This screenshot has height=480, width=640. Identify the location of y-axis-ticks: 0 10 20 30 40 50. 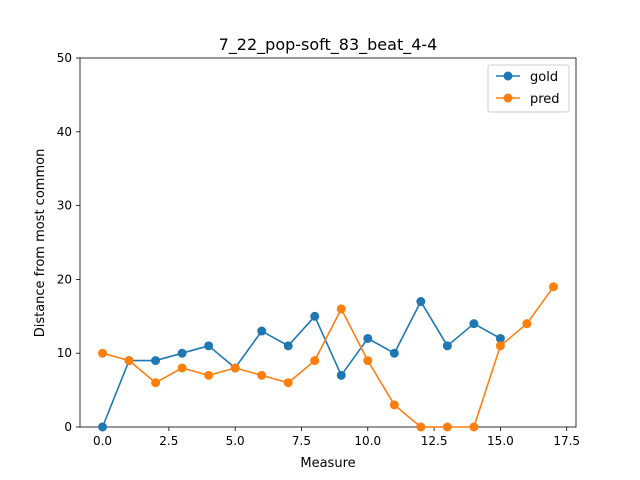
(68, 242).